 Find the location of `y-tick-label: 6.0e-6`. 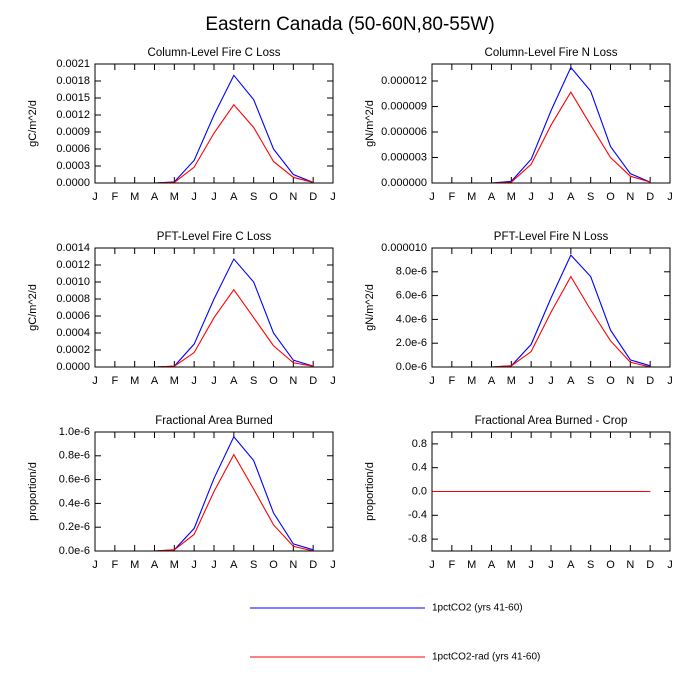

y-tick-label: 6.0e-6 is located at coordinates (411, 296).